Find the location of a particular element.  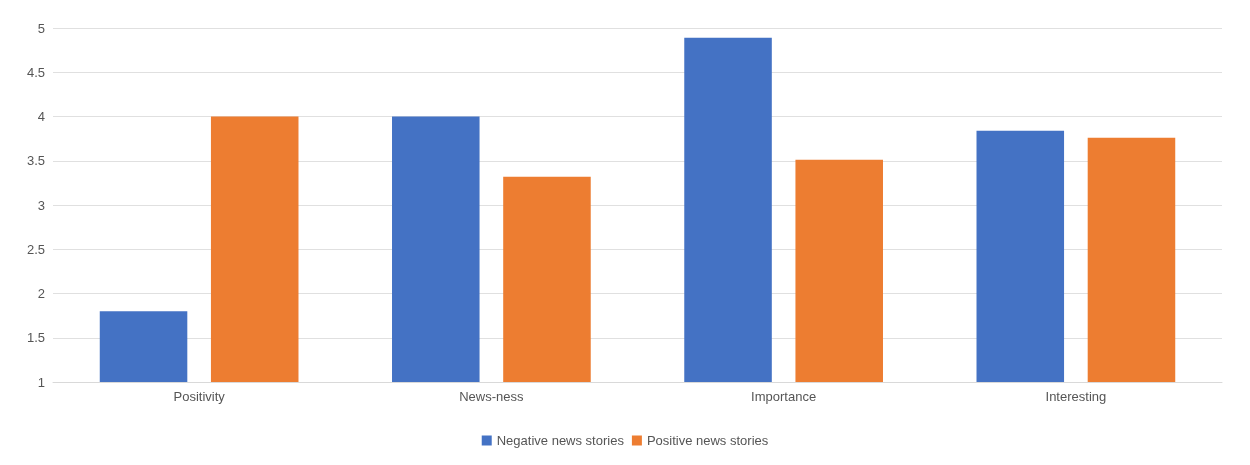

y-tick-label: 4 is located at coordinates (41, 116).